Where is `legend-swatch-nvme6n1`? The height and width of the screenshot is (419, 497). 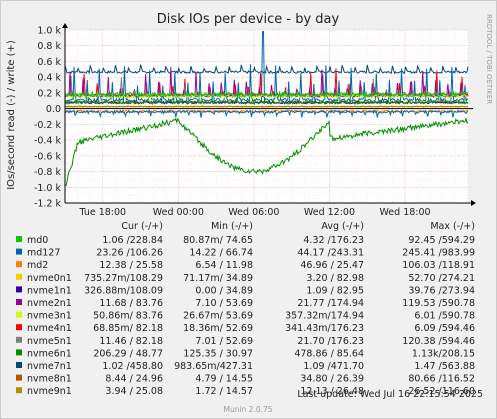 legend-swatch-nvme6n1 is located at coordinates (19, 352).